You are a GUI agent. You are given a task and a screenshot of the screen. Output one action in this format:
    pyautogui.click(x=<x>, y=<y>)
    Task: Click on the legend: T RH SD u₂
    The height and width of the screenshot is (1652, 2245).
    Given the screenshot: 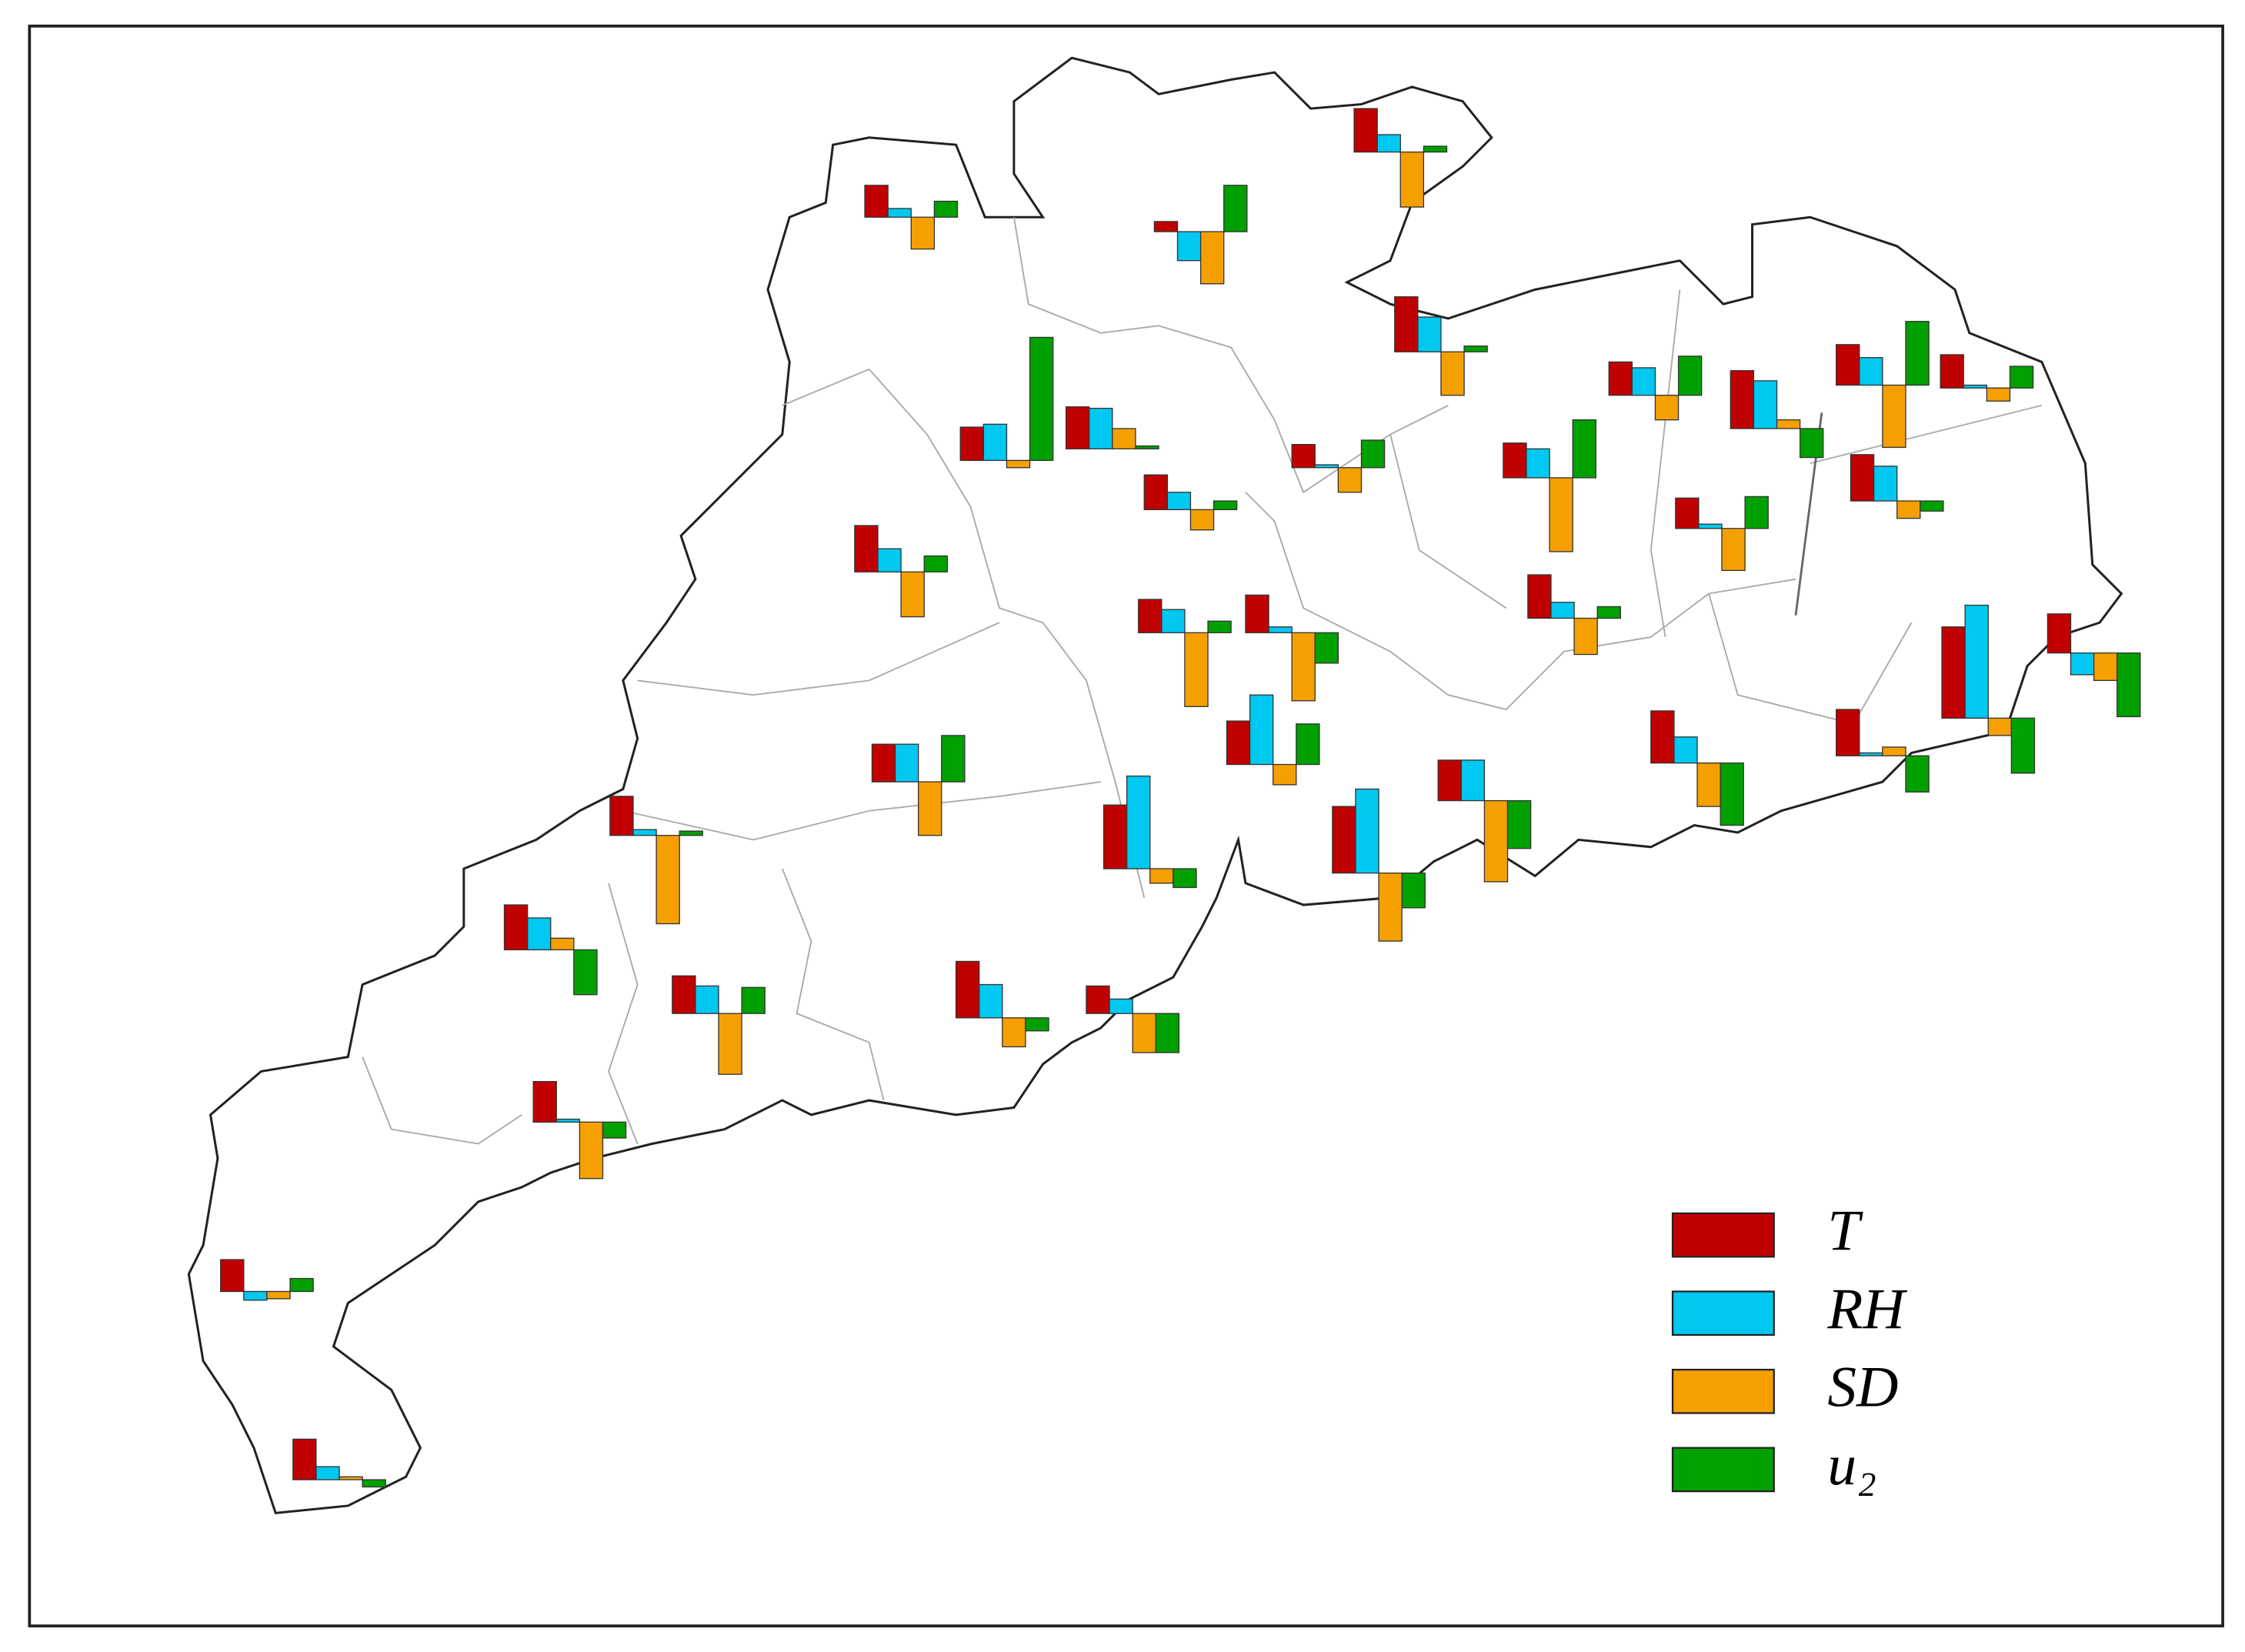 What is the action you would take?
    pyautogui.click(x=1789, y=1348)
    